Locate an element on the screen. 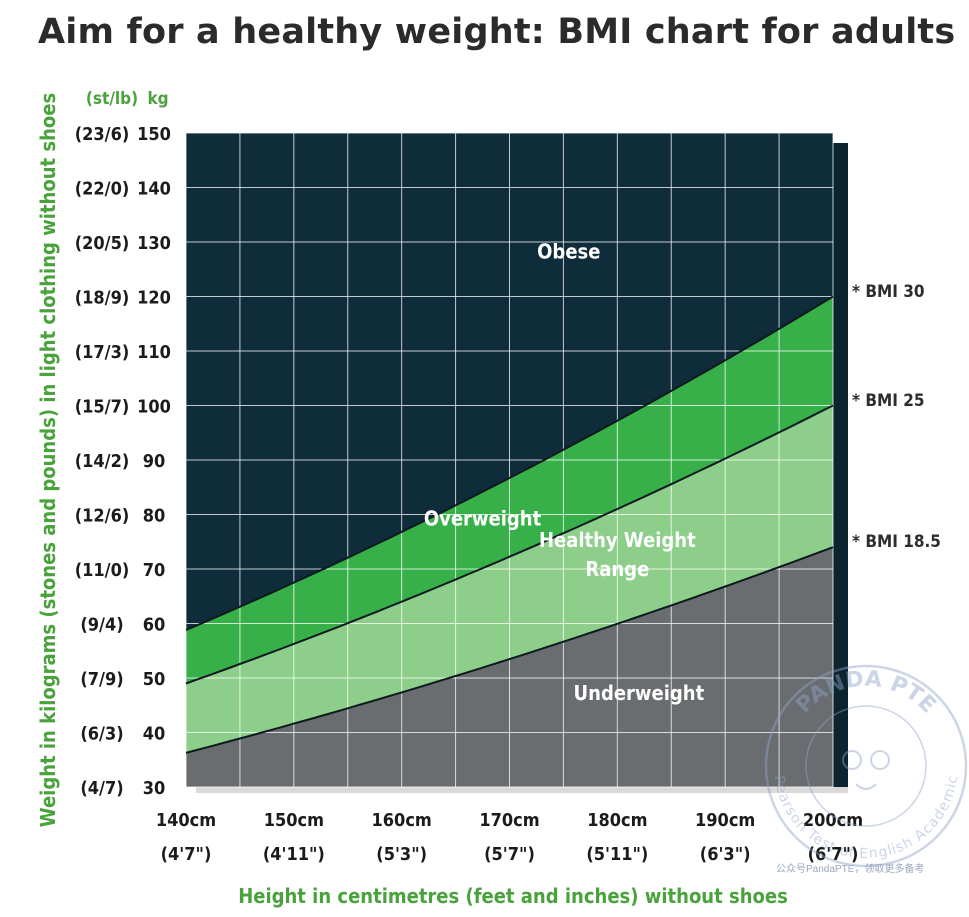  y-tick-stlb: (22/0) is located at coordinates (102, 189).